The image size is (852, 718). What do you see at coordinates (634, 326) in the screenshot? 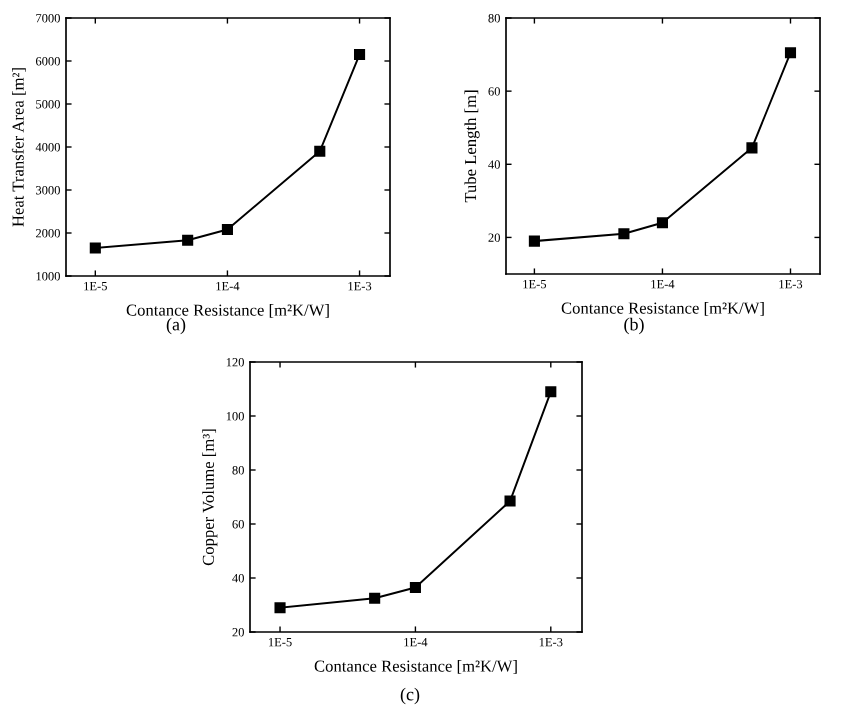
I see `text: (b)` at bounding box center [634, 326].